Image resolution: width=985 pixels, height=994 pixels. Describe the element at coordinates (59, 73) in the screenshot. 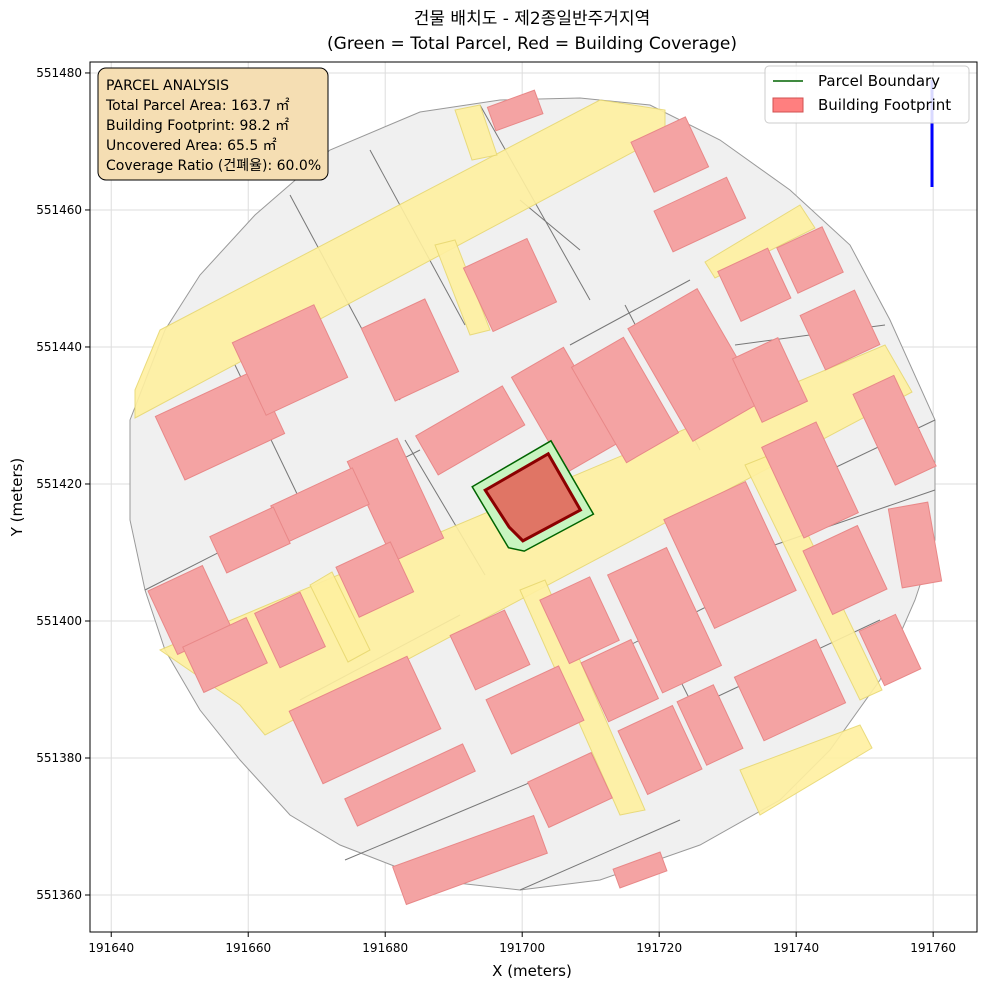

I see `y-tick-label: 551480` at that location.